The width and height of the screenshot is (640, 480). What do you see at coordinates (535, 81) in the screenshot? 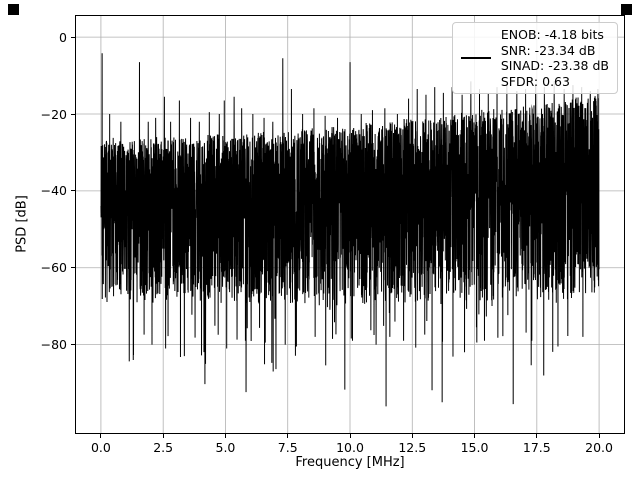
I see `legend-sfdr-label: SFDR: 0.63` at bounding box center [535, 81].